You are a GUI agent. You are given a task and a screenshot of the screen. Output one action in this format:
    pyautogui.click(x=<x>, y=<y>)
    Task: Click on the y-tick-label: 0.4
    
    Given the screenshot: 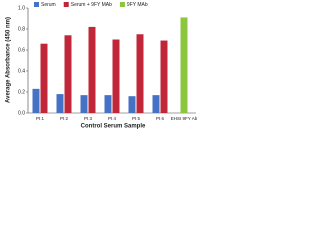 What is the action you would take?
    pyautogui.click(x=21, y=71)
    